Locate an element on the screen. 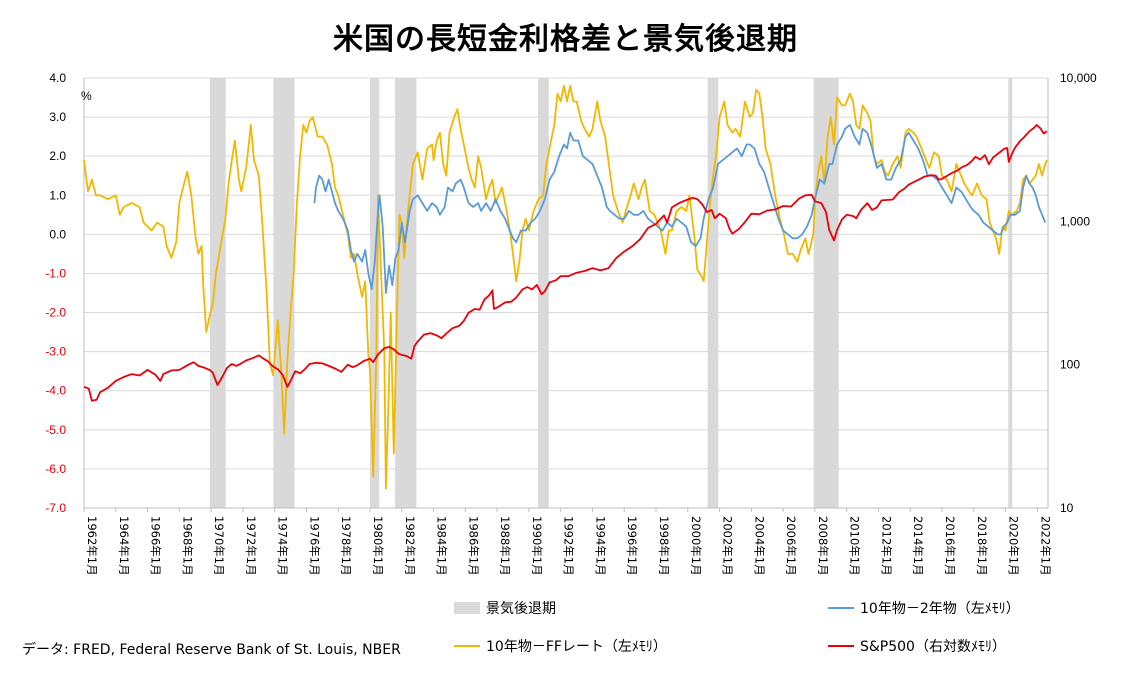  x-tick-label: 2014年1月 is located at coordinates (918, 546).